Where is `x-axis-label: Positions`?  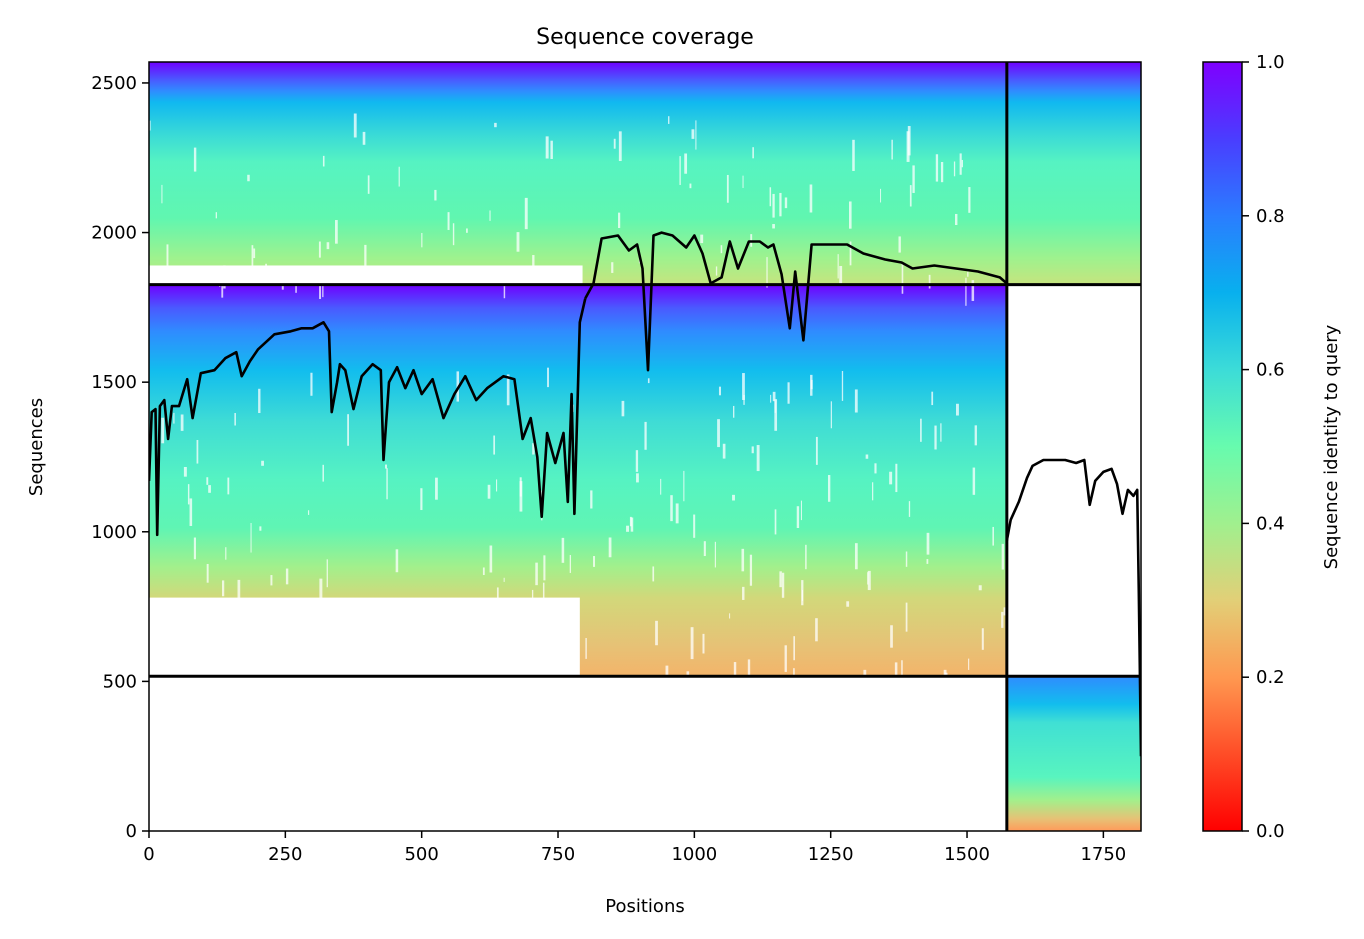 x-axis-label: Positions is located at coordinates (644, 906).